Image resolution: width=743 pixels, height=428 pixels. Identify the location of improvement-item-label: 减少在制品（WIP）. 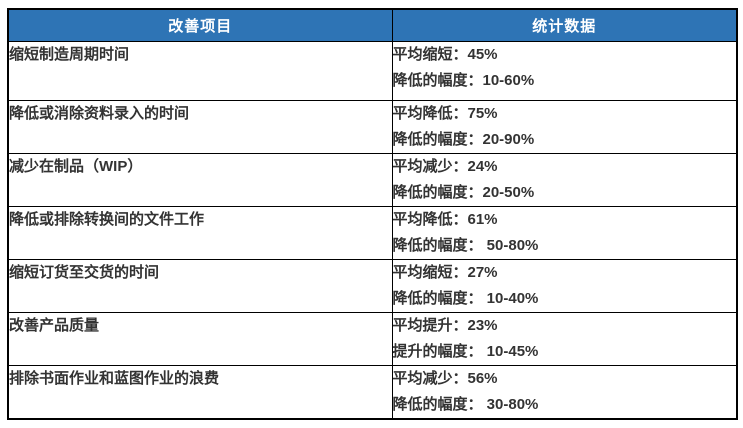
(76, 166).